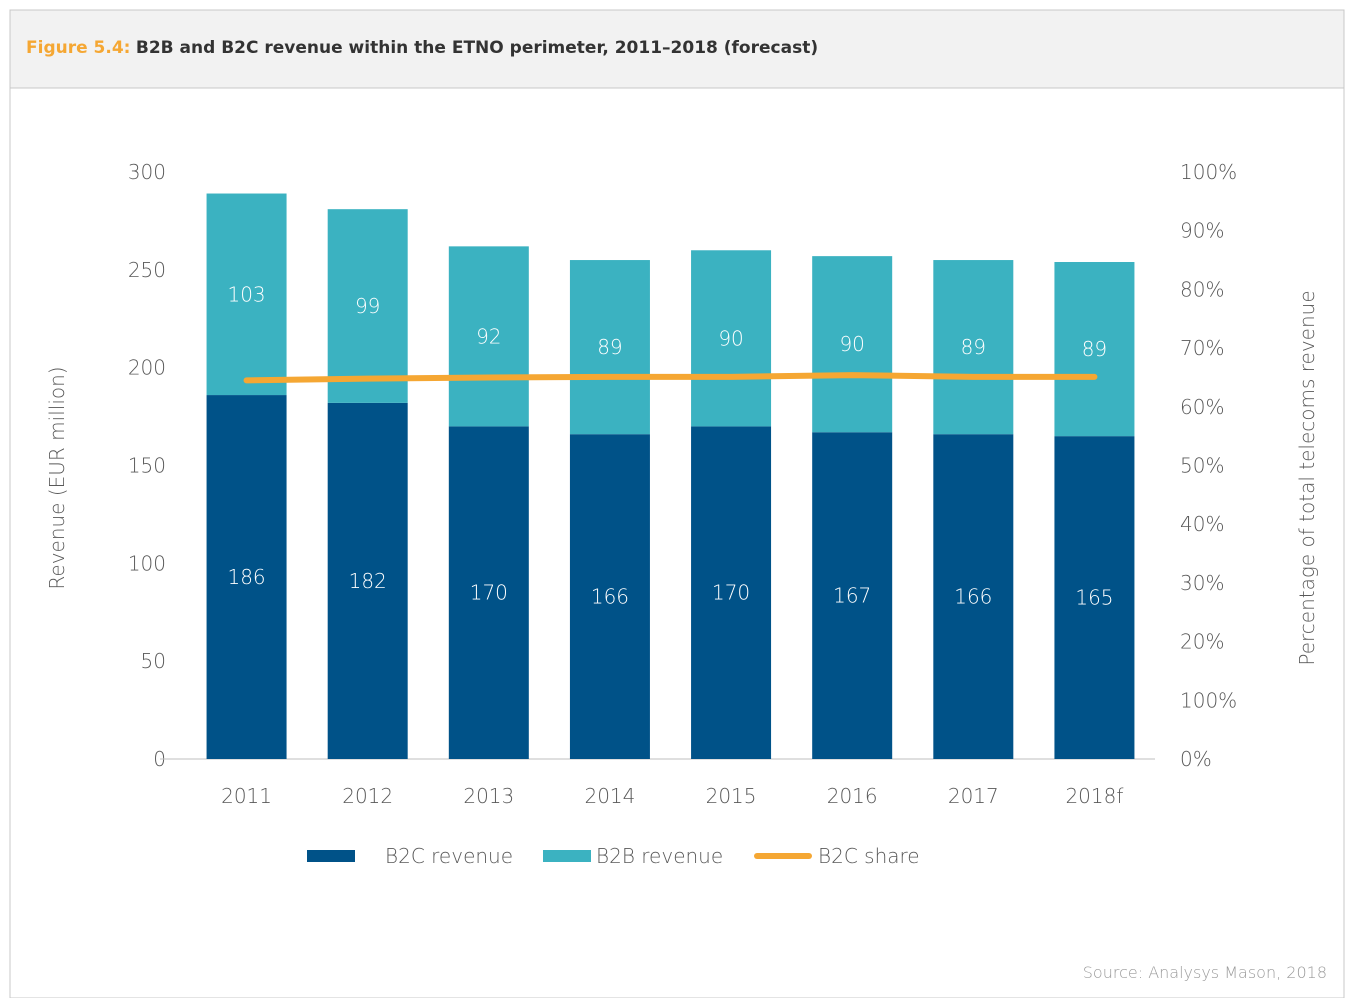  I want to click on legend-label: B2B revenue, so click(659, 856).